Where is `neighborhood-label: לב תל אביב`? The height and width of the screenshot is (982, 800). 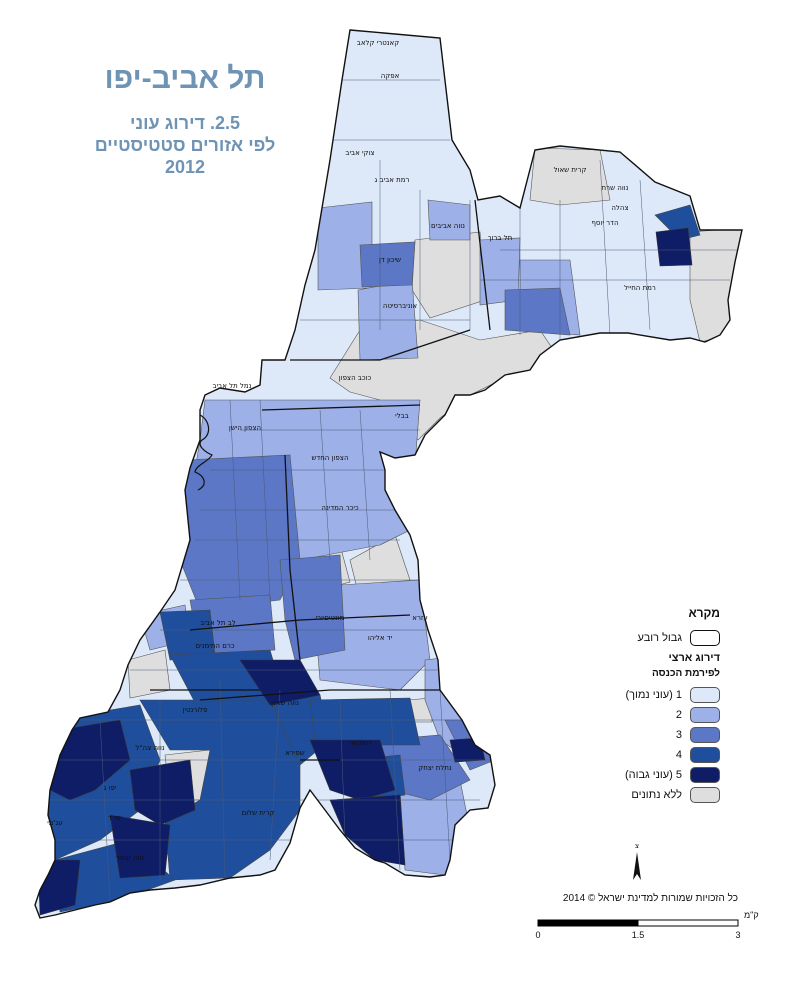
neighborhood-label: לב תל אביב is located at coordinates (217, 623).